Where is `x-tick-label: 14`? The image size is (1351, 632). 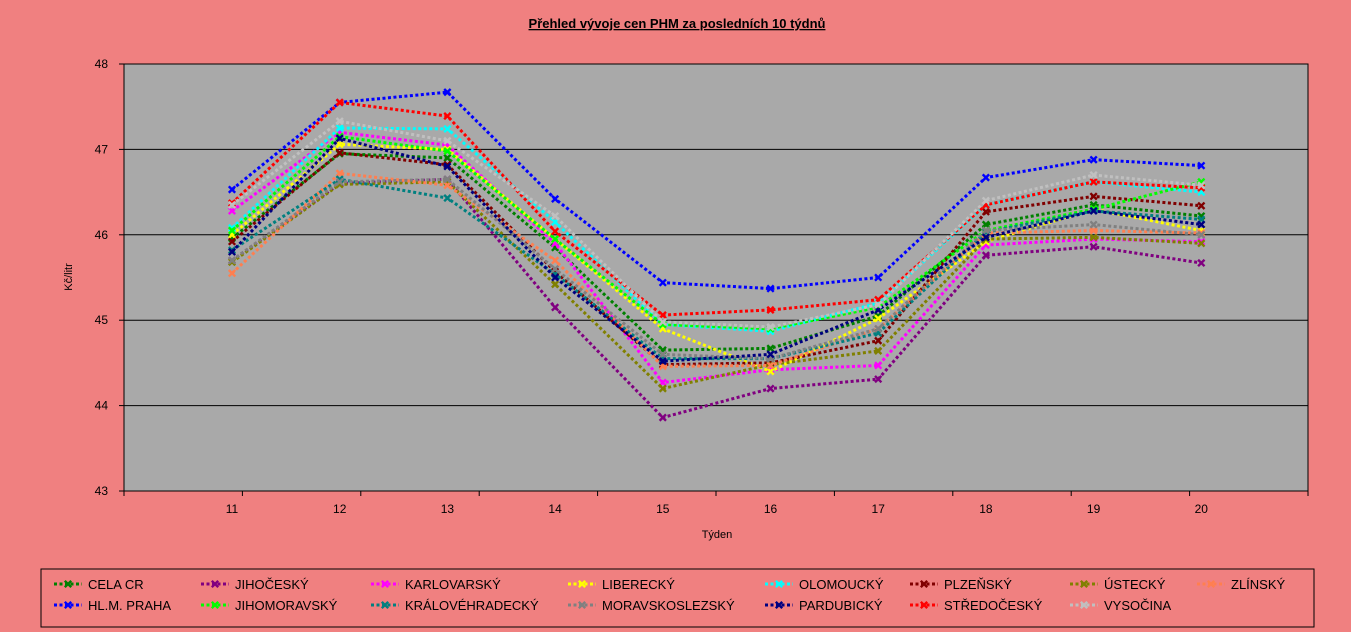
x-tick-label: 14 is located at coordinates (555, 509).